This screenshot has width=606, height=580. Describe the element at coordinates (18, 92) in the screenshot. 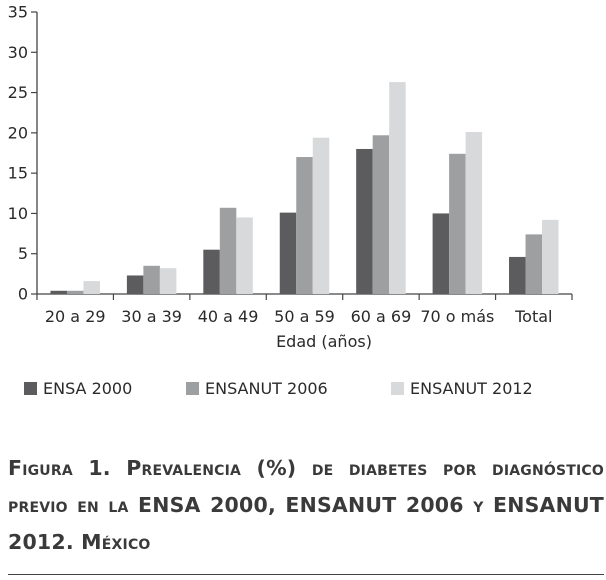

I see `y-tick-label: 25` at that location.